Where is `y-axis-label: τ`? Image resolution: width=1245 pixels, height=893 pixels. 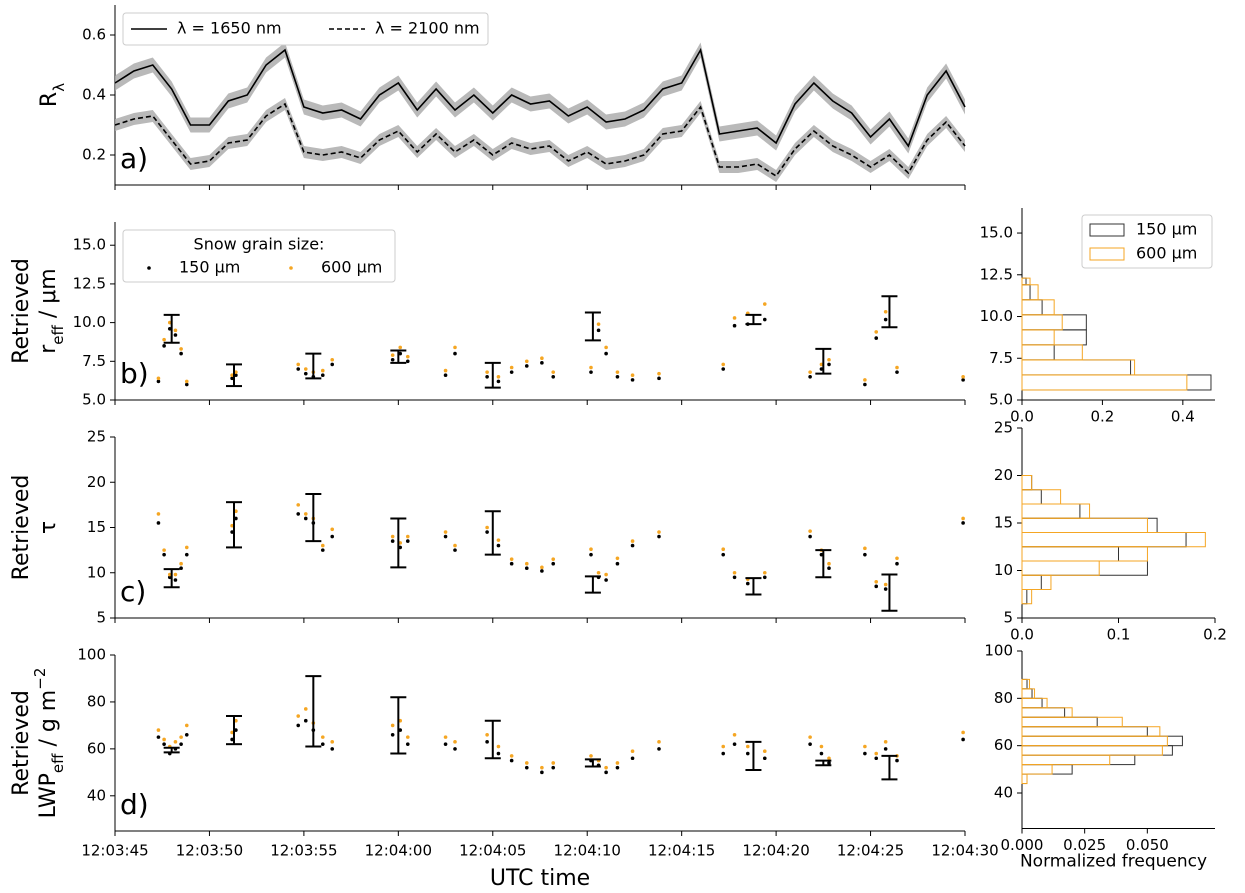 y-axis-label: τ is located at coordinates (48, 527).